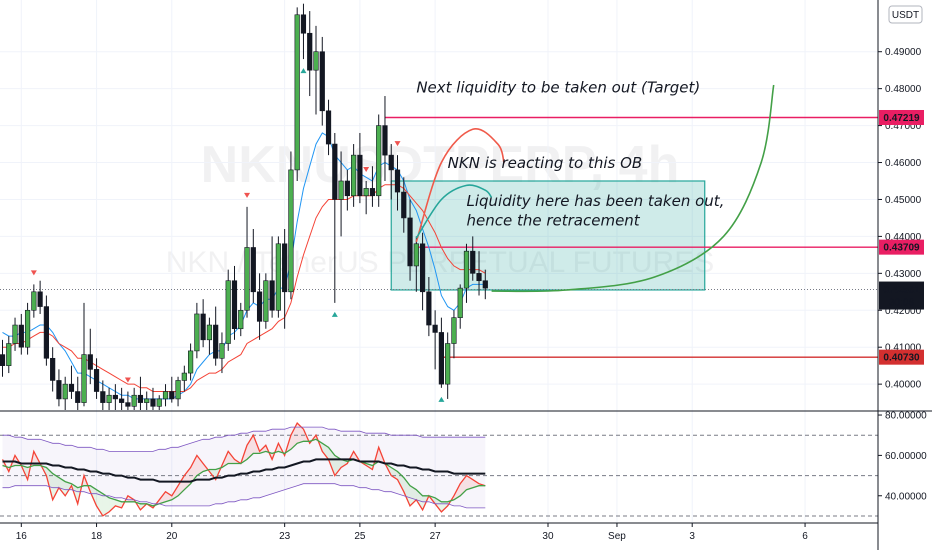 This screenshot has width=932, height=555. Describe the element at coordinates (360, 536) in the screenshot. I see `time-tick-label: 25` at that location.